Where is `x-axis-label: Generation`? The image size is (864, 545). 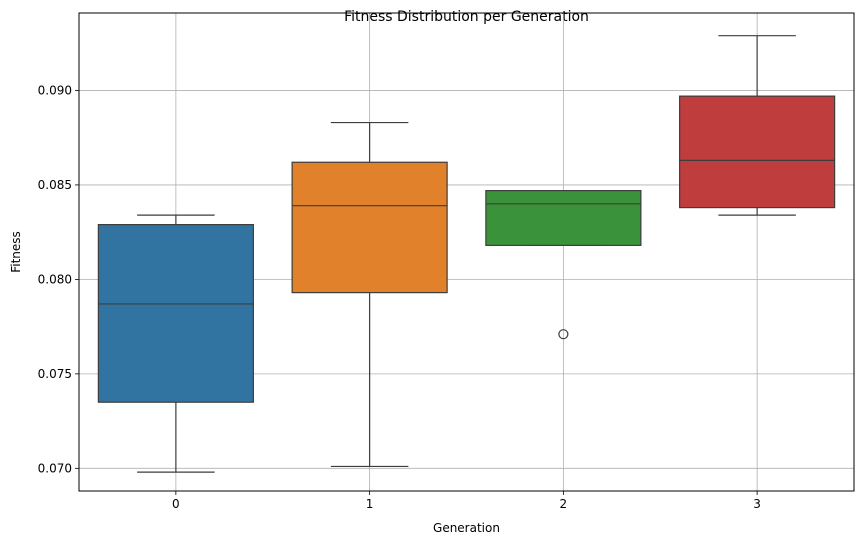 x-axis-label: Generation is located at coordinates (466, 528).